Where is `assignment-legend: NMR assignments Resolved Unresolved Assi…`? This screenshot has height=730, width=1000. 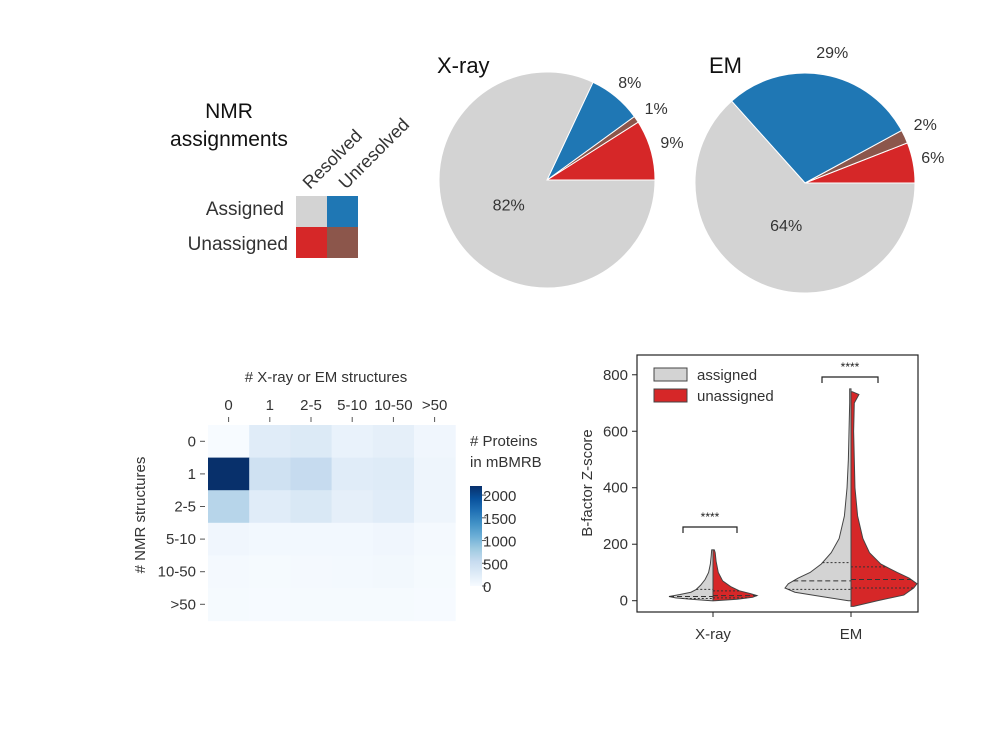 assignment-legend: NMR assignments Resolved Unresolved Assi… is located at coordinates (291, 179).